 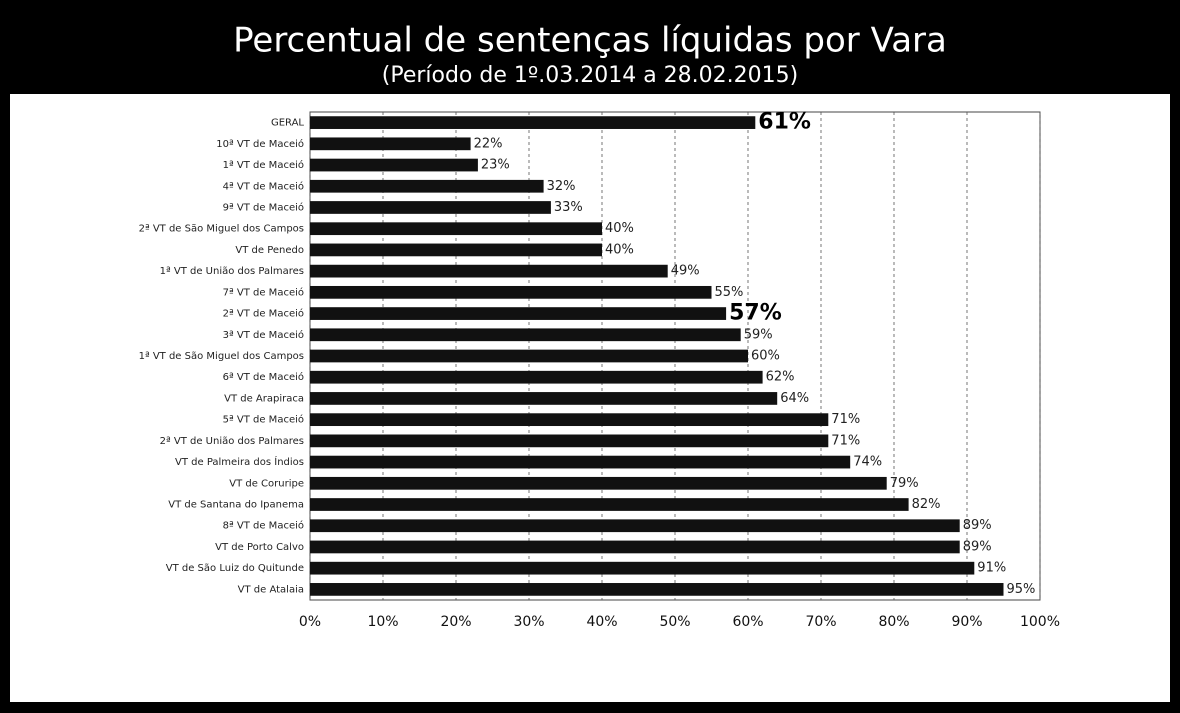 I want to click on x-tick-label: 40%, so click(x=601, y=622).